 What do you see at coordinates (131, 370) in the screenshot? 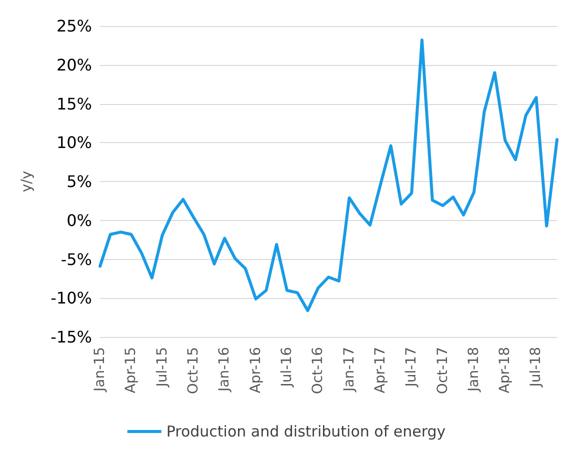
I see `x-tick-label: Apr-15` at bounding box center [131, 370].